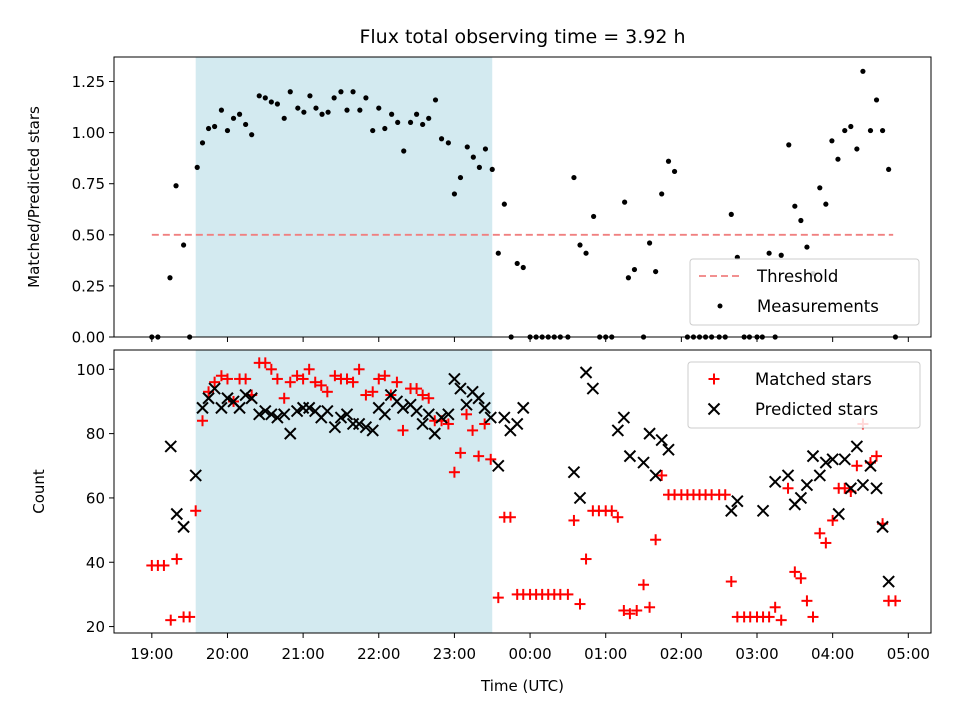 The image size is (960, 720). Describe the element at coordinates (832, 654) in the screenshot. I see `x-tick-label: 04:00` at that location.